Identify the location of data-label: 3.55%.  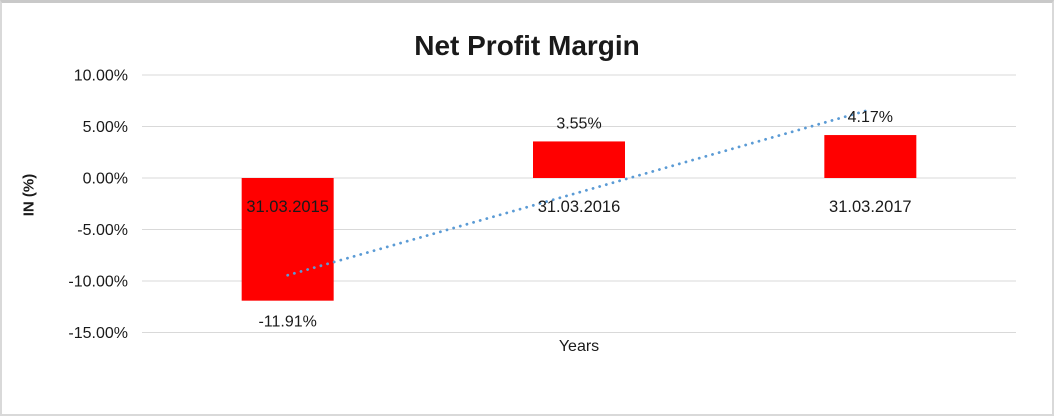
(578, 123).